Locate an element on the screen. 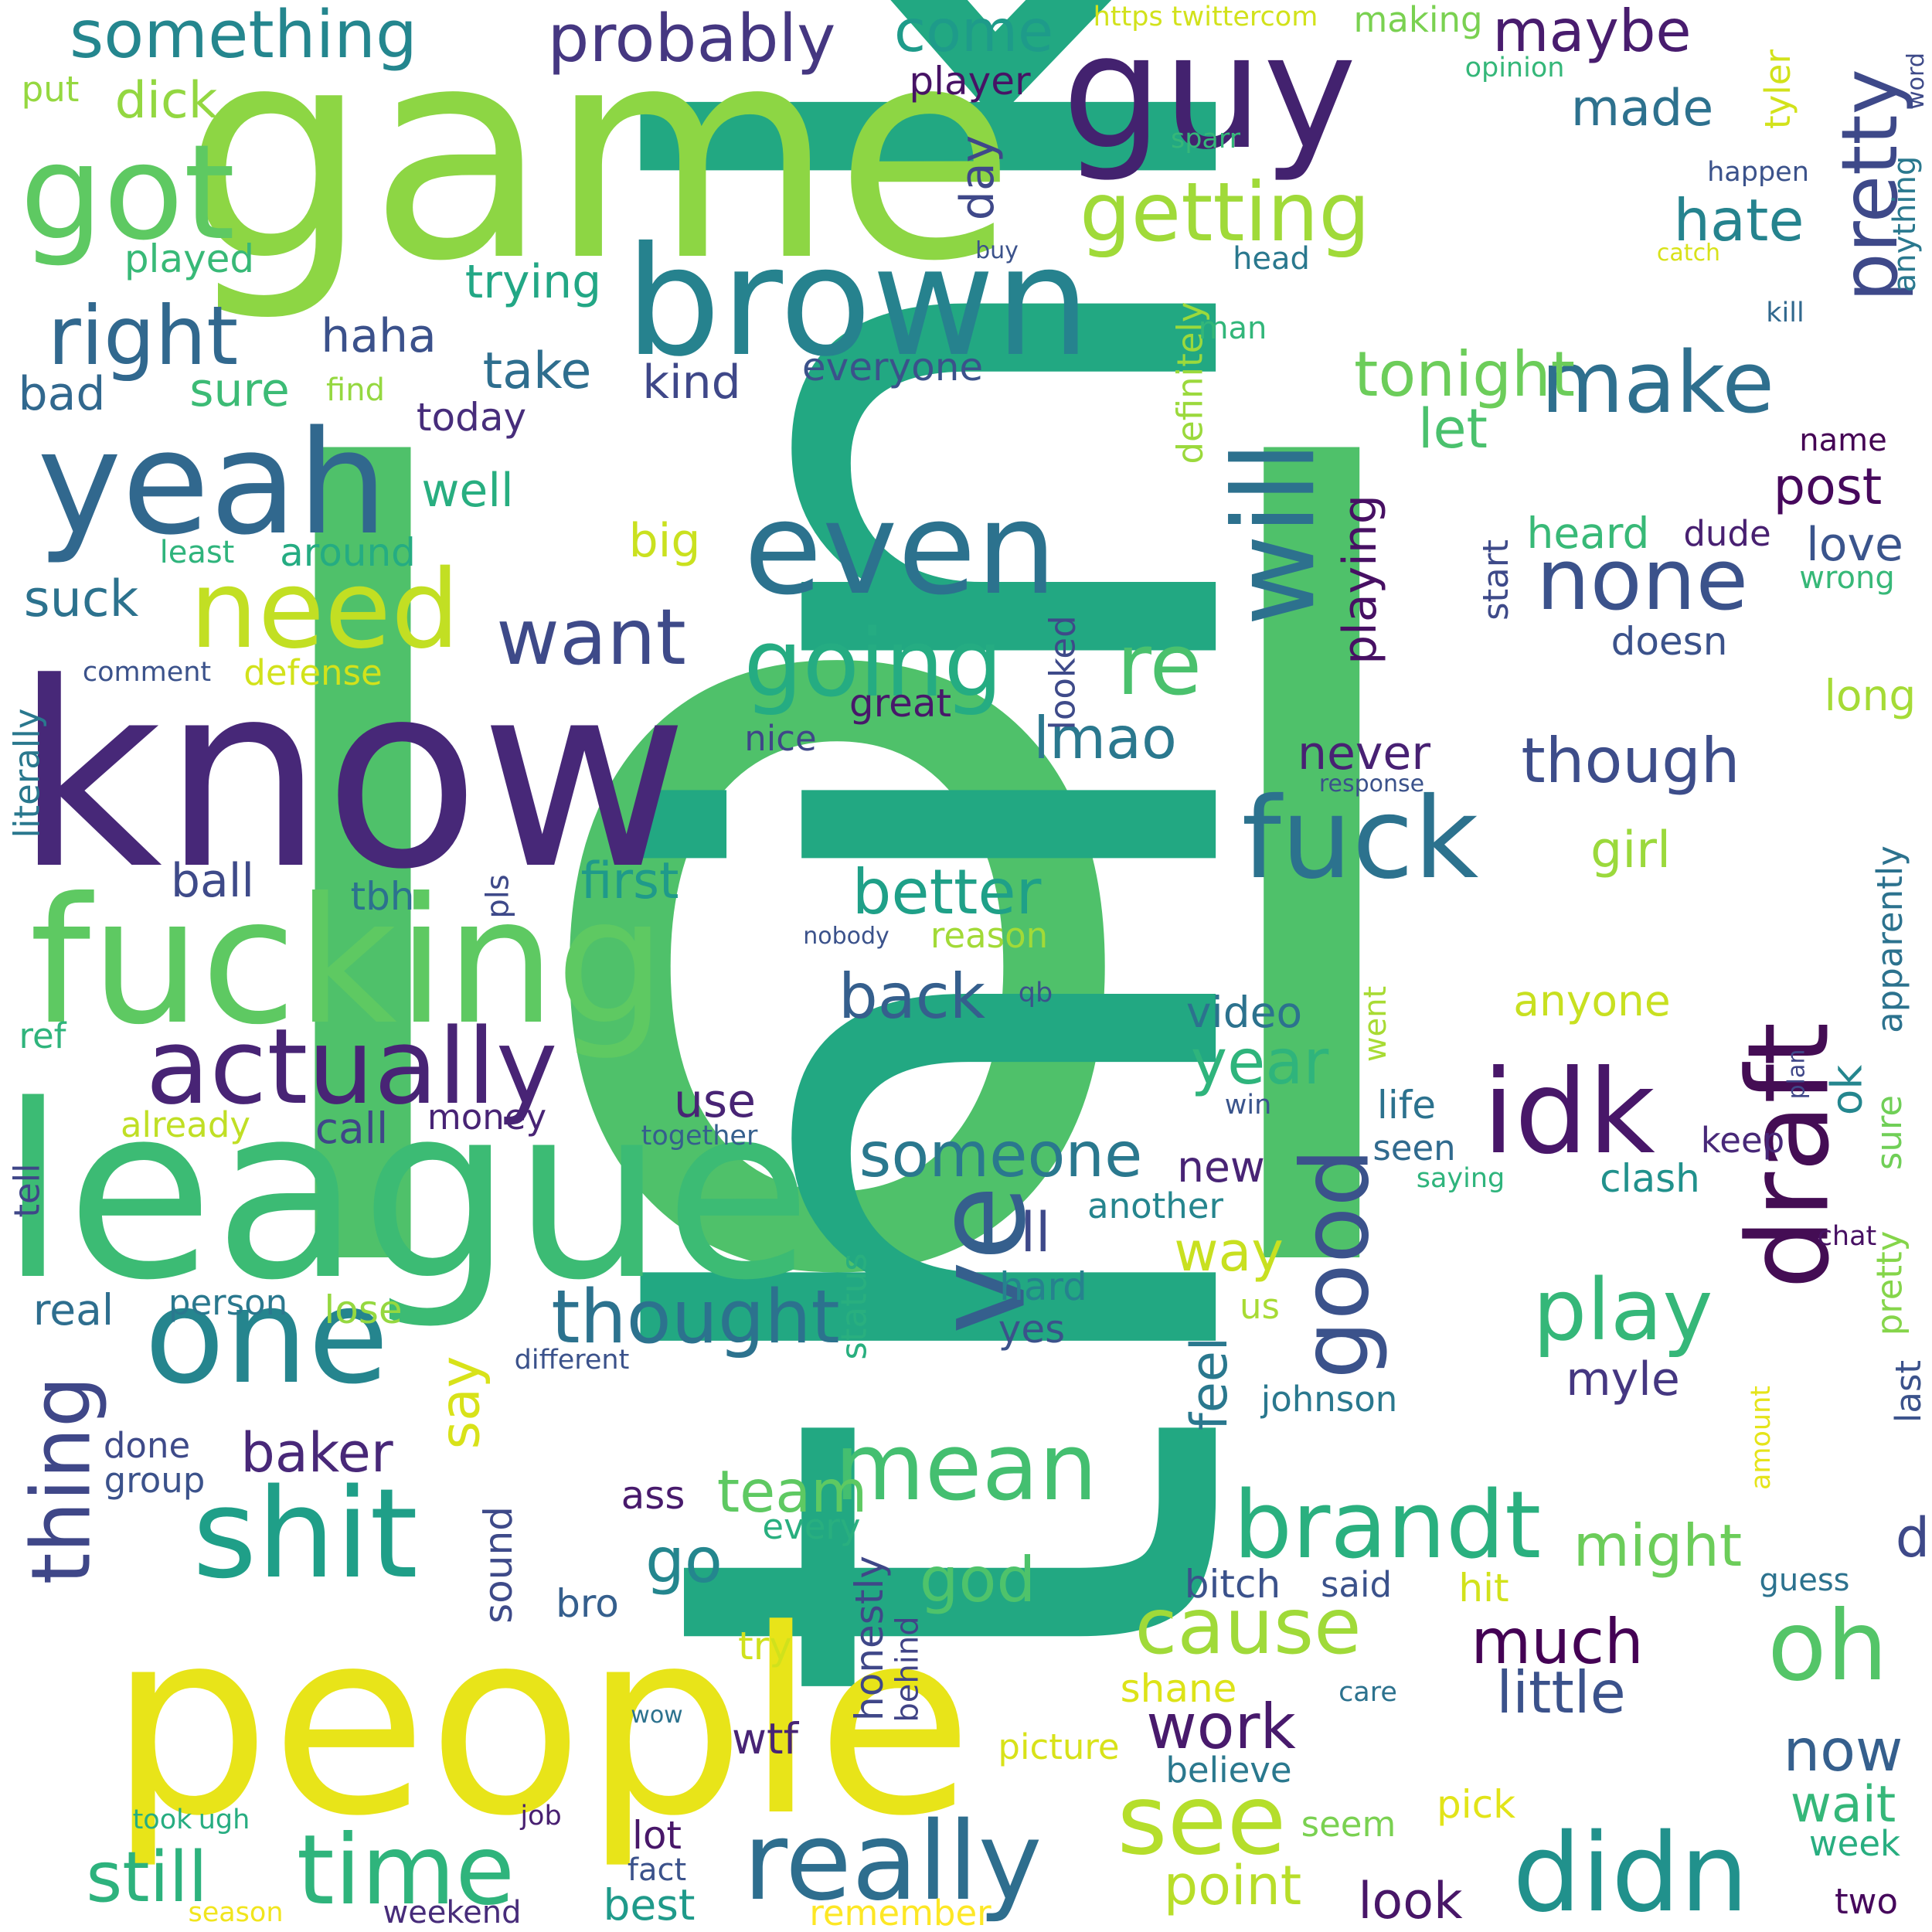 This screenshot has height=1932, width=1932. word-say: say is located at coordinates (460, 1403).